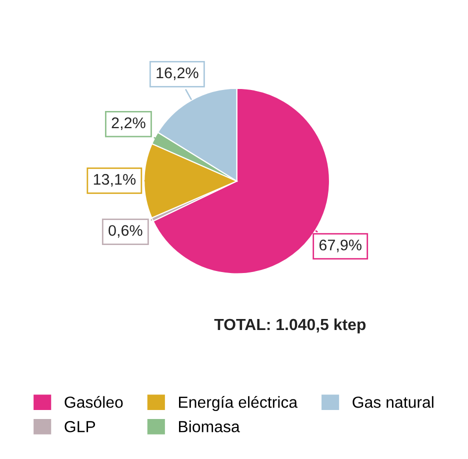  I want to click on data-label: 16,2%, so click(177, 73).